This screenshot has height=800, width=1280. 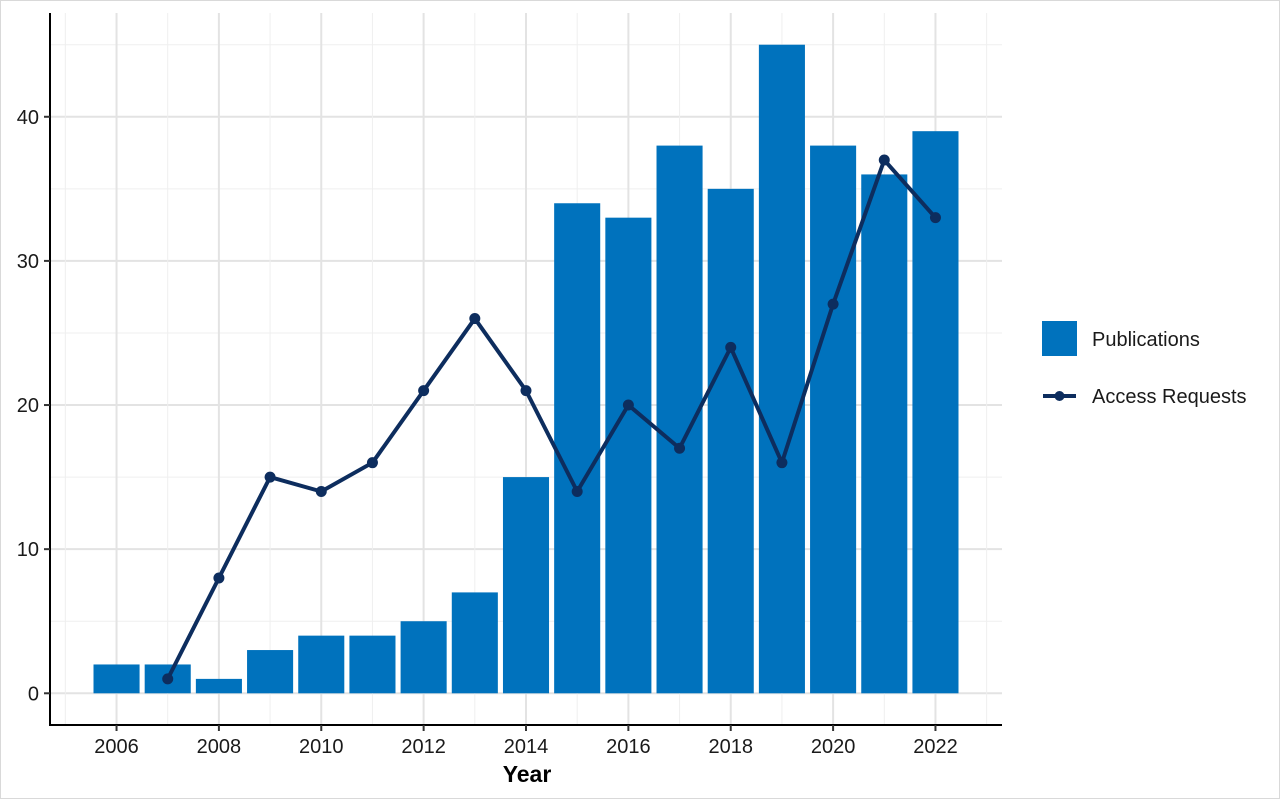 What do you see at coordinates (935, 218) in the screenshot?
I see `point-access-requests-2022` at bounding box center [935, 218].